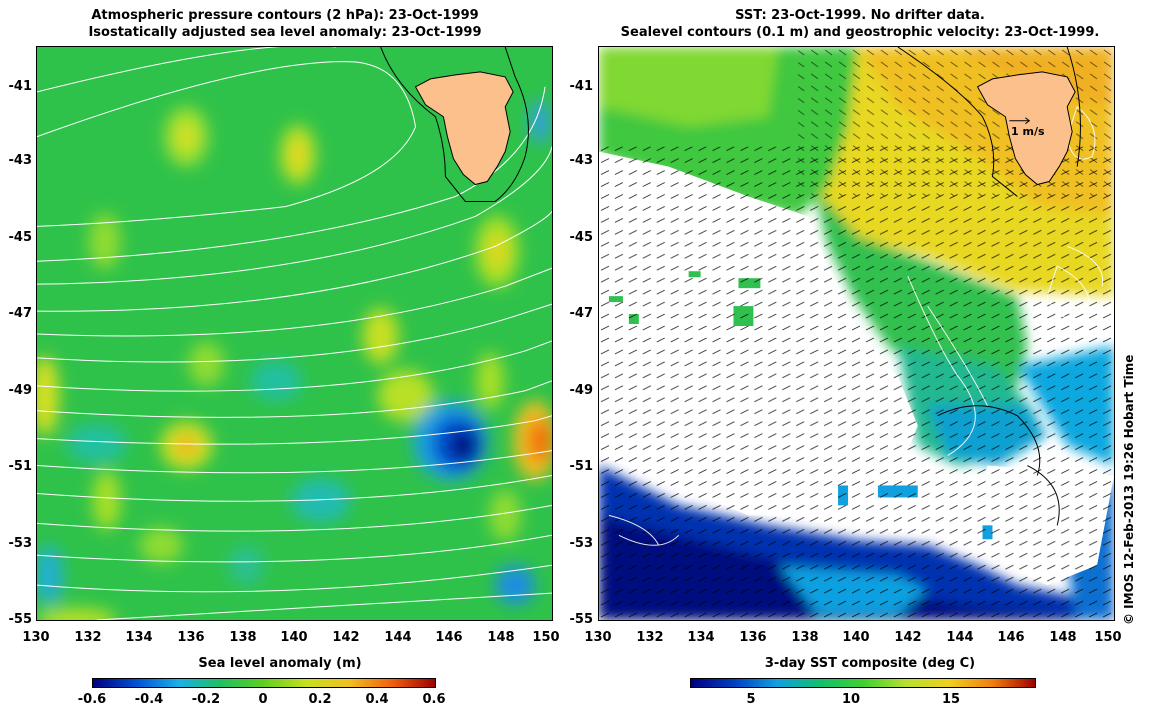 The height and width of the screenshot is (710, 1150). I want to click on left-colorbar-tick: 0.2, so click(320, 699).